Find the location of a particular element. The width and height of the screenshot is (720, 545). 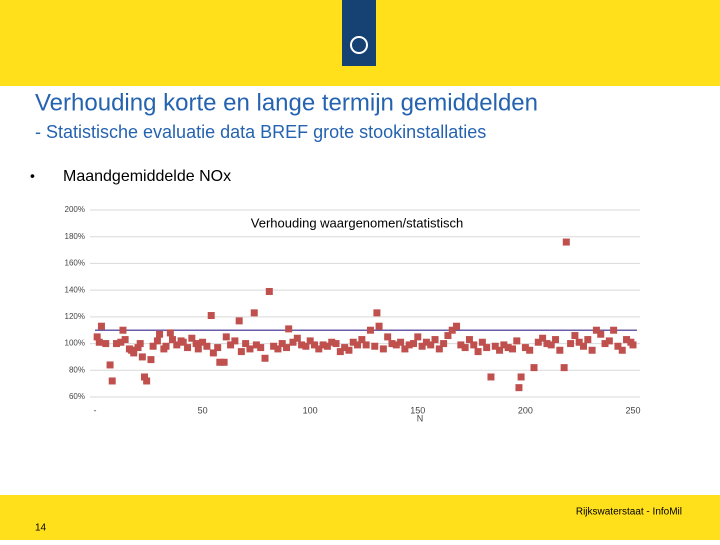

page-number: 14 is located at coordinates (41, 528).